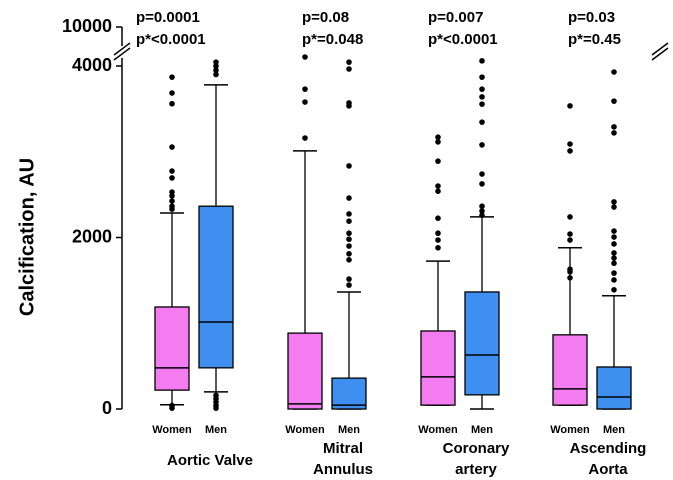 The width and height of the screenshot is (673, 480). I want to click on y-tick-label: 2000, so click(92, 236).